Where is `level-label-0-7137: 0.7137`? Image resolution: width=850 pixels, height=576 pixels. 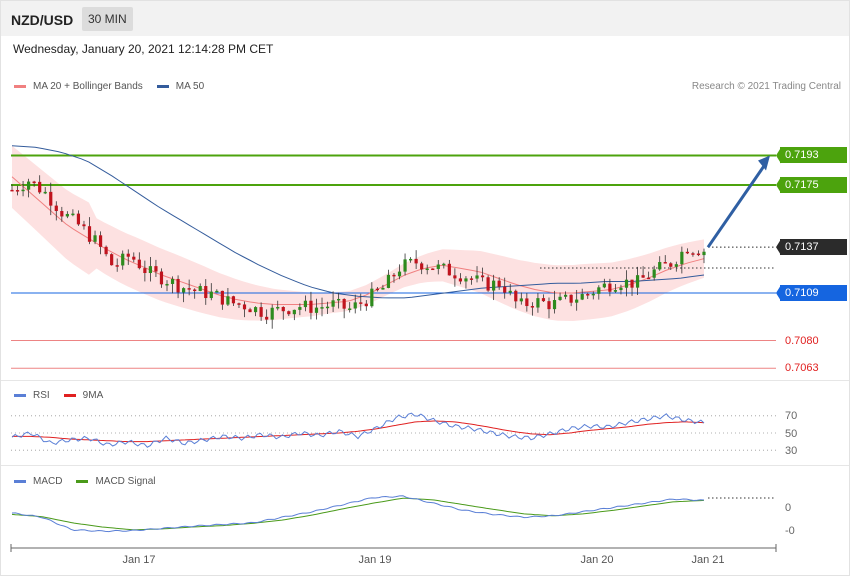
level-label-0-7137: 0.7137 is located at coordinates (813, 247).